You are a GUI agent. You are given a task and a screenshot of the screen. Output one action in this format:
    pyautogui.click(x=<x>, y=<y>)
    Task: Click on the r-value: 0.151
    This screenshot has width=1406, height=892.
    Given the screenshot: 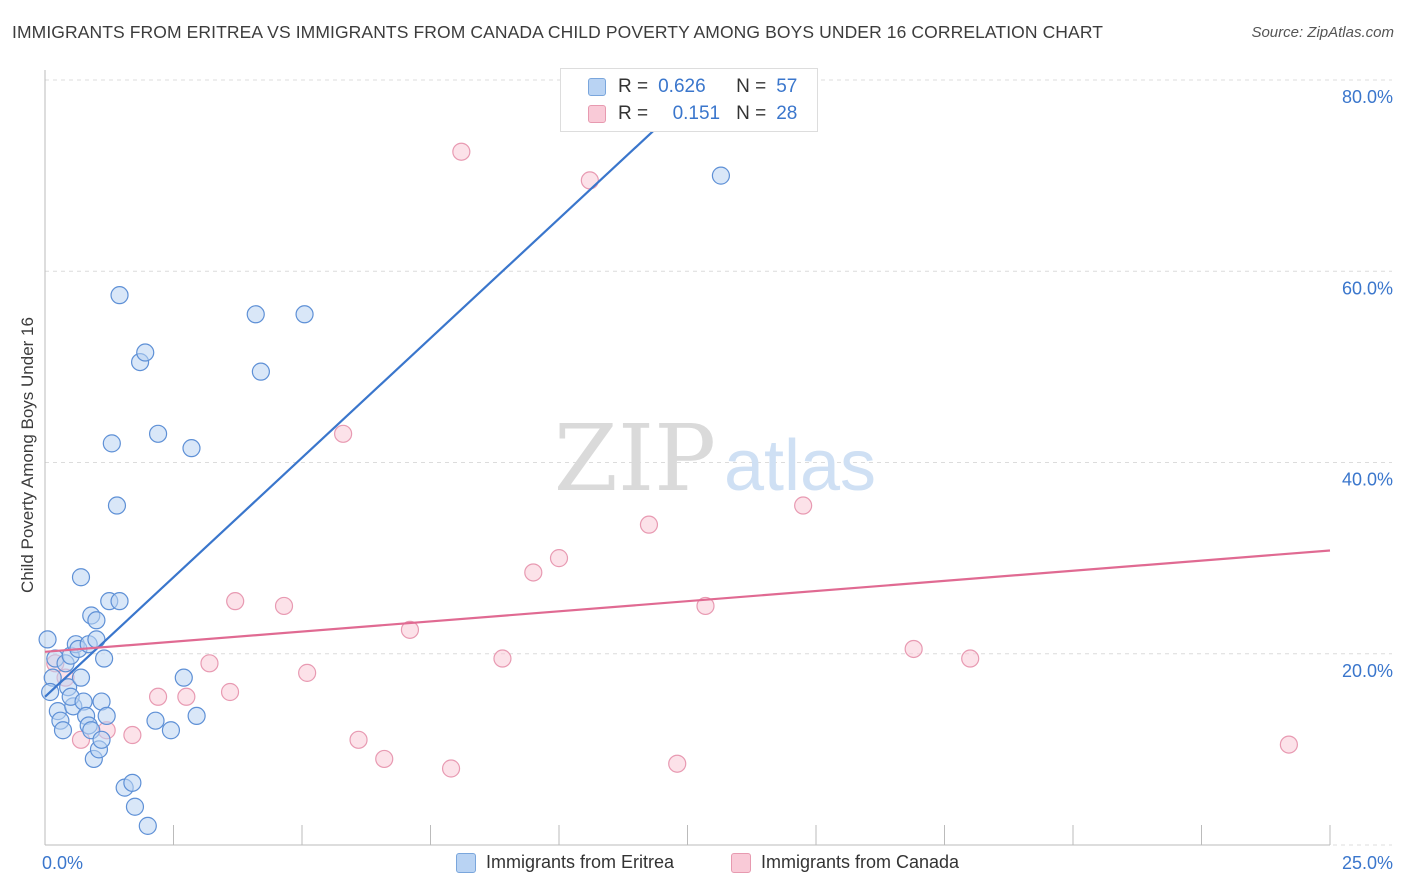 What is the action you would take?
    pyautogui.click(x=696, y=113)
    